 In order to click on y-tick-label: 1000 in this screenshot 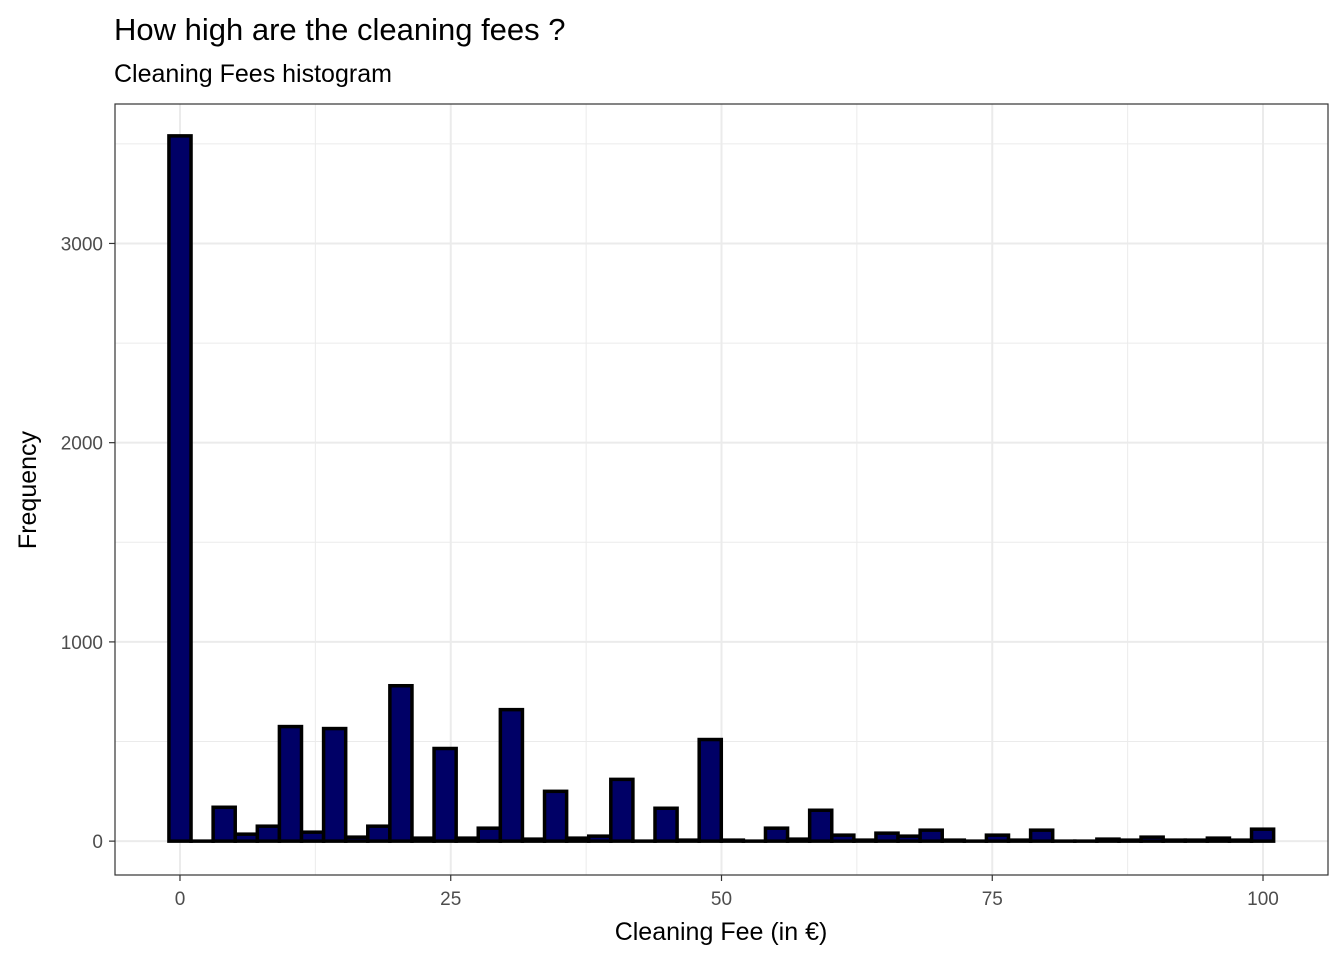, I will do `click(82, 643)`.